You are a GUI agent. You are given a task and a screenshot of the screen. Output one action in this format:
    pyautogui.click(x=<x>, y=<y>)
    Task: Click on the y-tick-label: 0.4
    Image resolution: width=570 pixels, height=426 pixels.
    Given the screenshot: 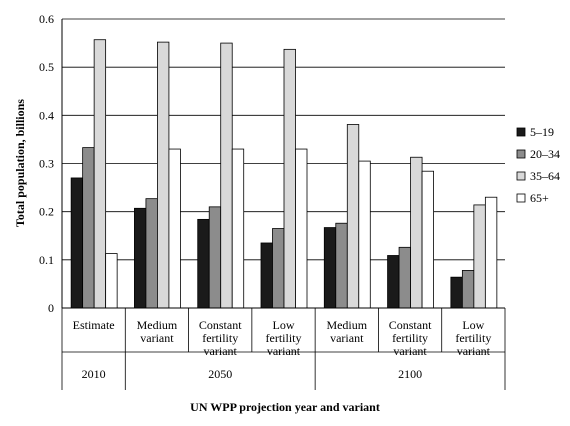 What is the action you would take?
    pyautogui.click(x=46, y=115)
    